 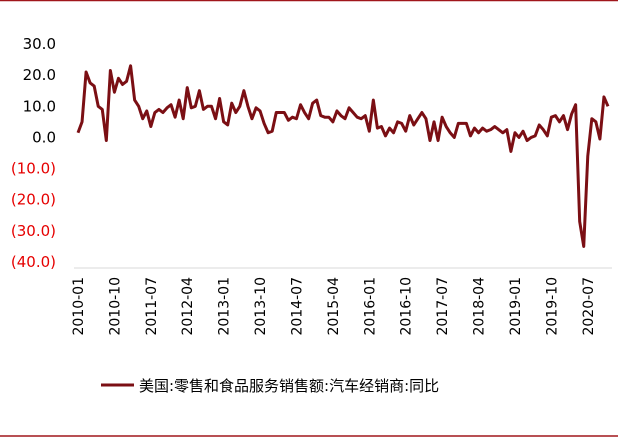 What do you see at coordinates (552, 306) in the screenshot?
I see `x-tick-label: 2019-10` at bounding box center [552, 306].